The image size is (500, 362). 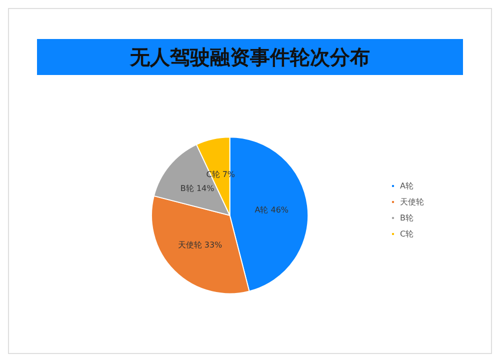 What do you see at coordinates (271, 210) in the screenshot?
I see `data-label: A轮 46%` at bounding box center [271, 210].